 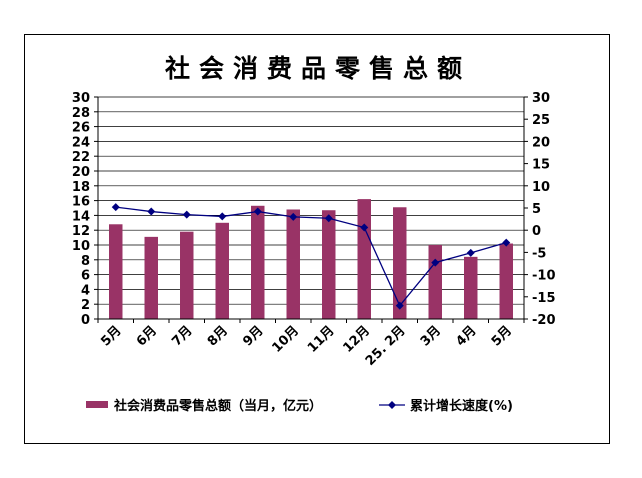 What do you see at coordinates (81, 202) in the screenshot?
I see `left-tick-label: 16` at bounding box center [81, 202].